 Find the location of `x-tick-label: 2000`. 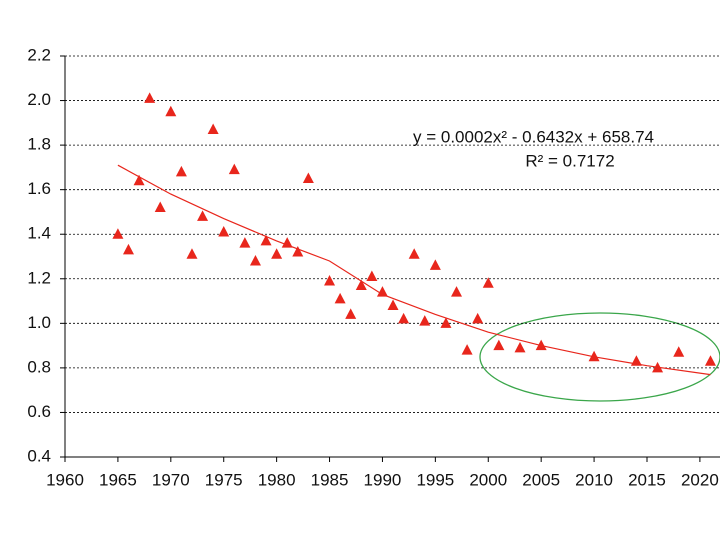

x-tick-label: 2000 is located at coordinates (488, 479).